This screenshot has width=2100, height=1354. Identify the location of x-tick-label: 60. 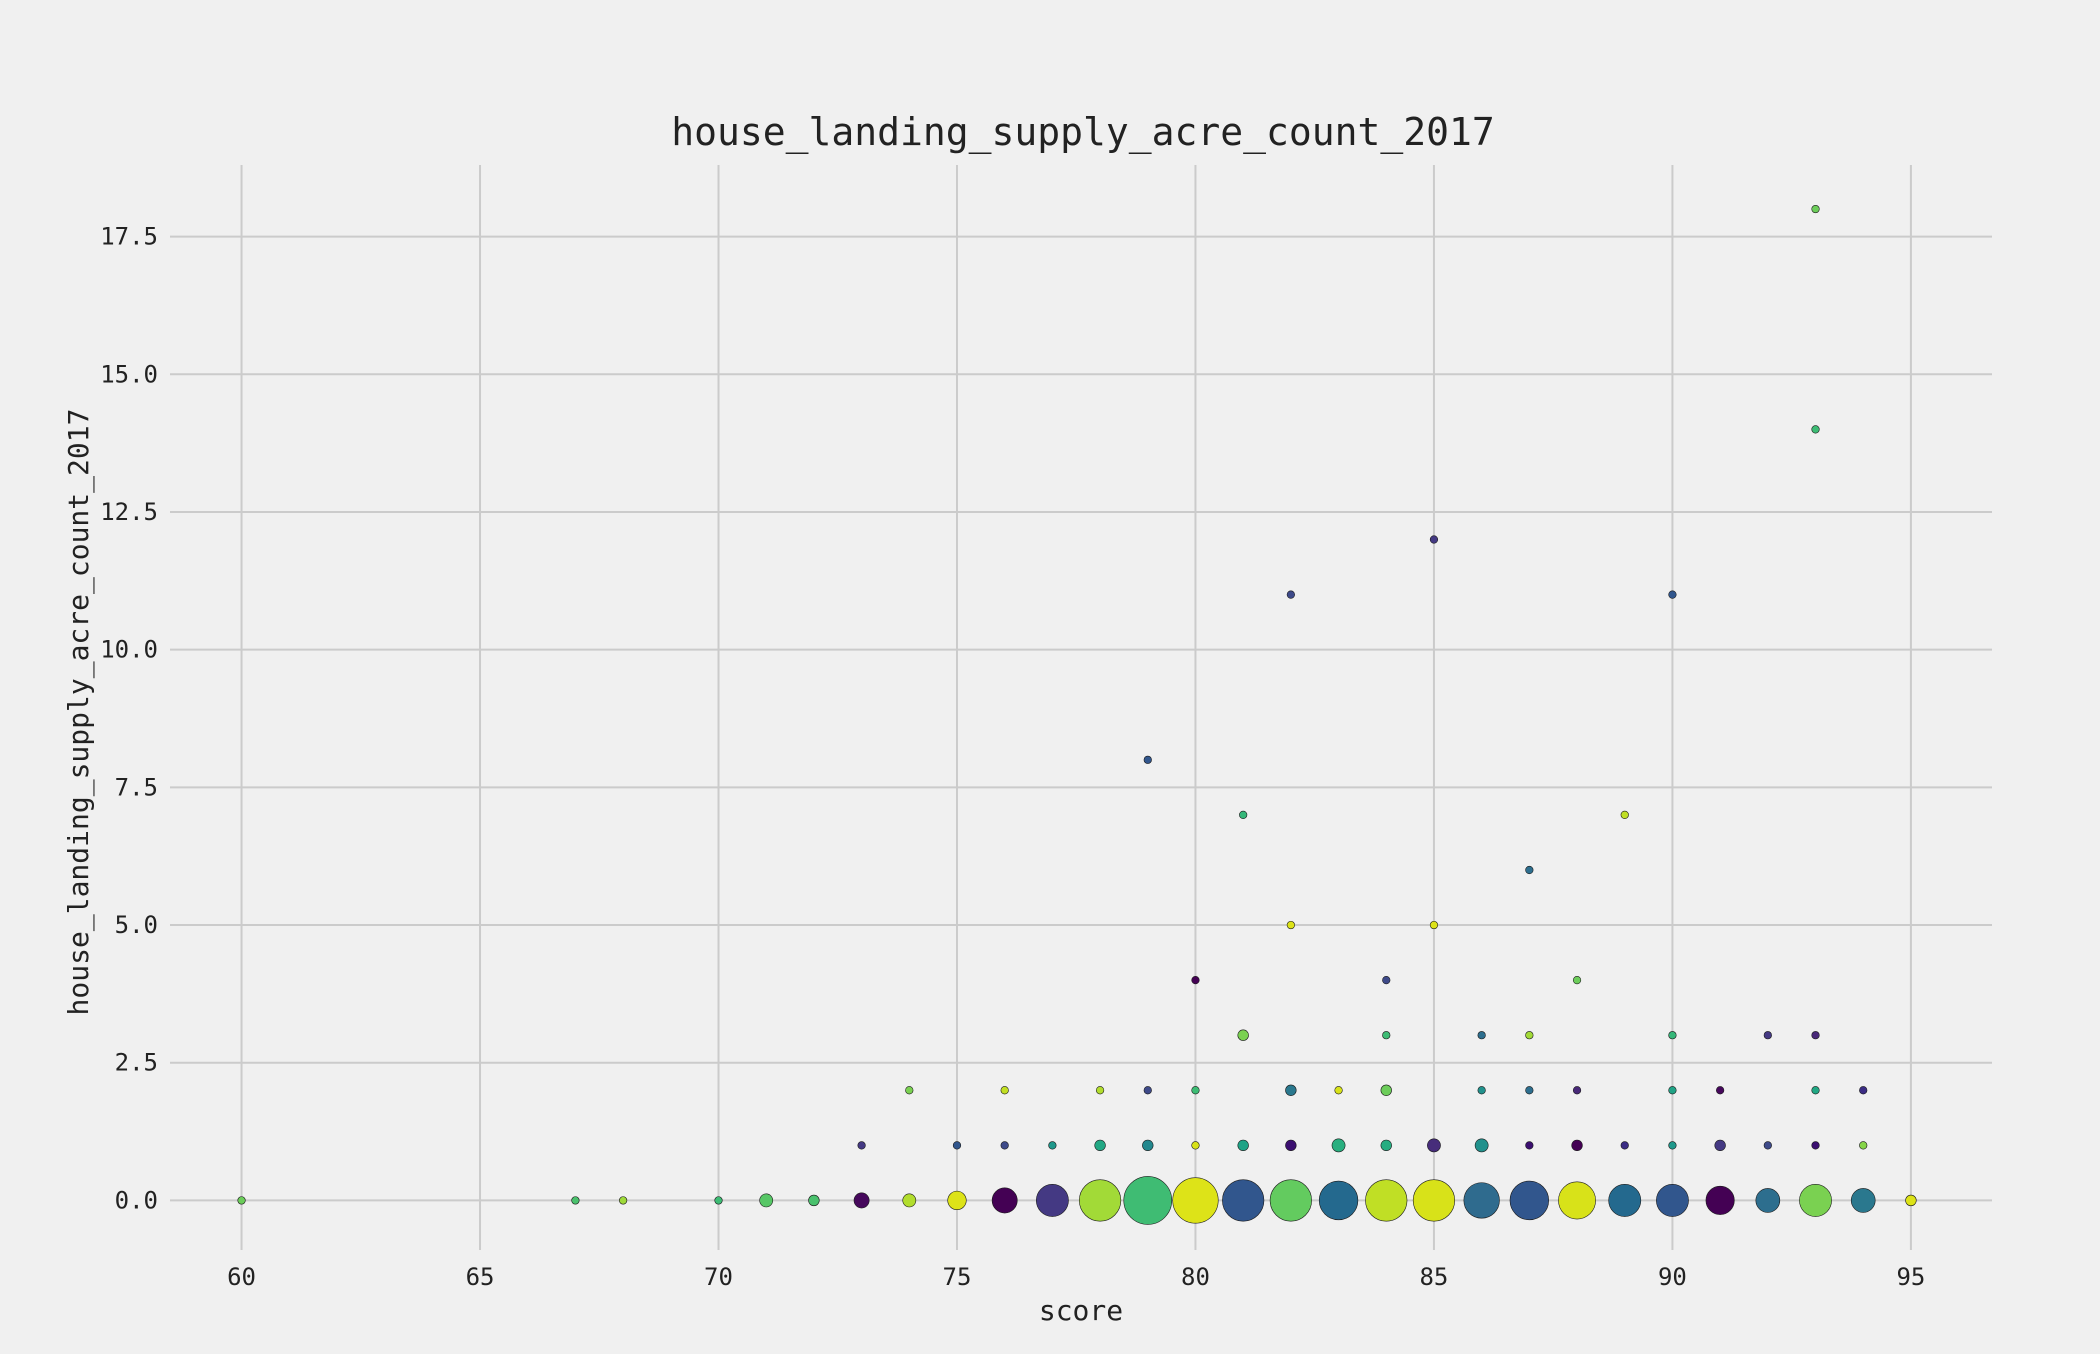
(241, 1277).